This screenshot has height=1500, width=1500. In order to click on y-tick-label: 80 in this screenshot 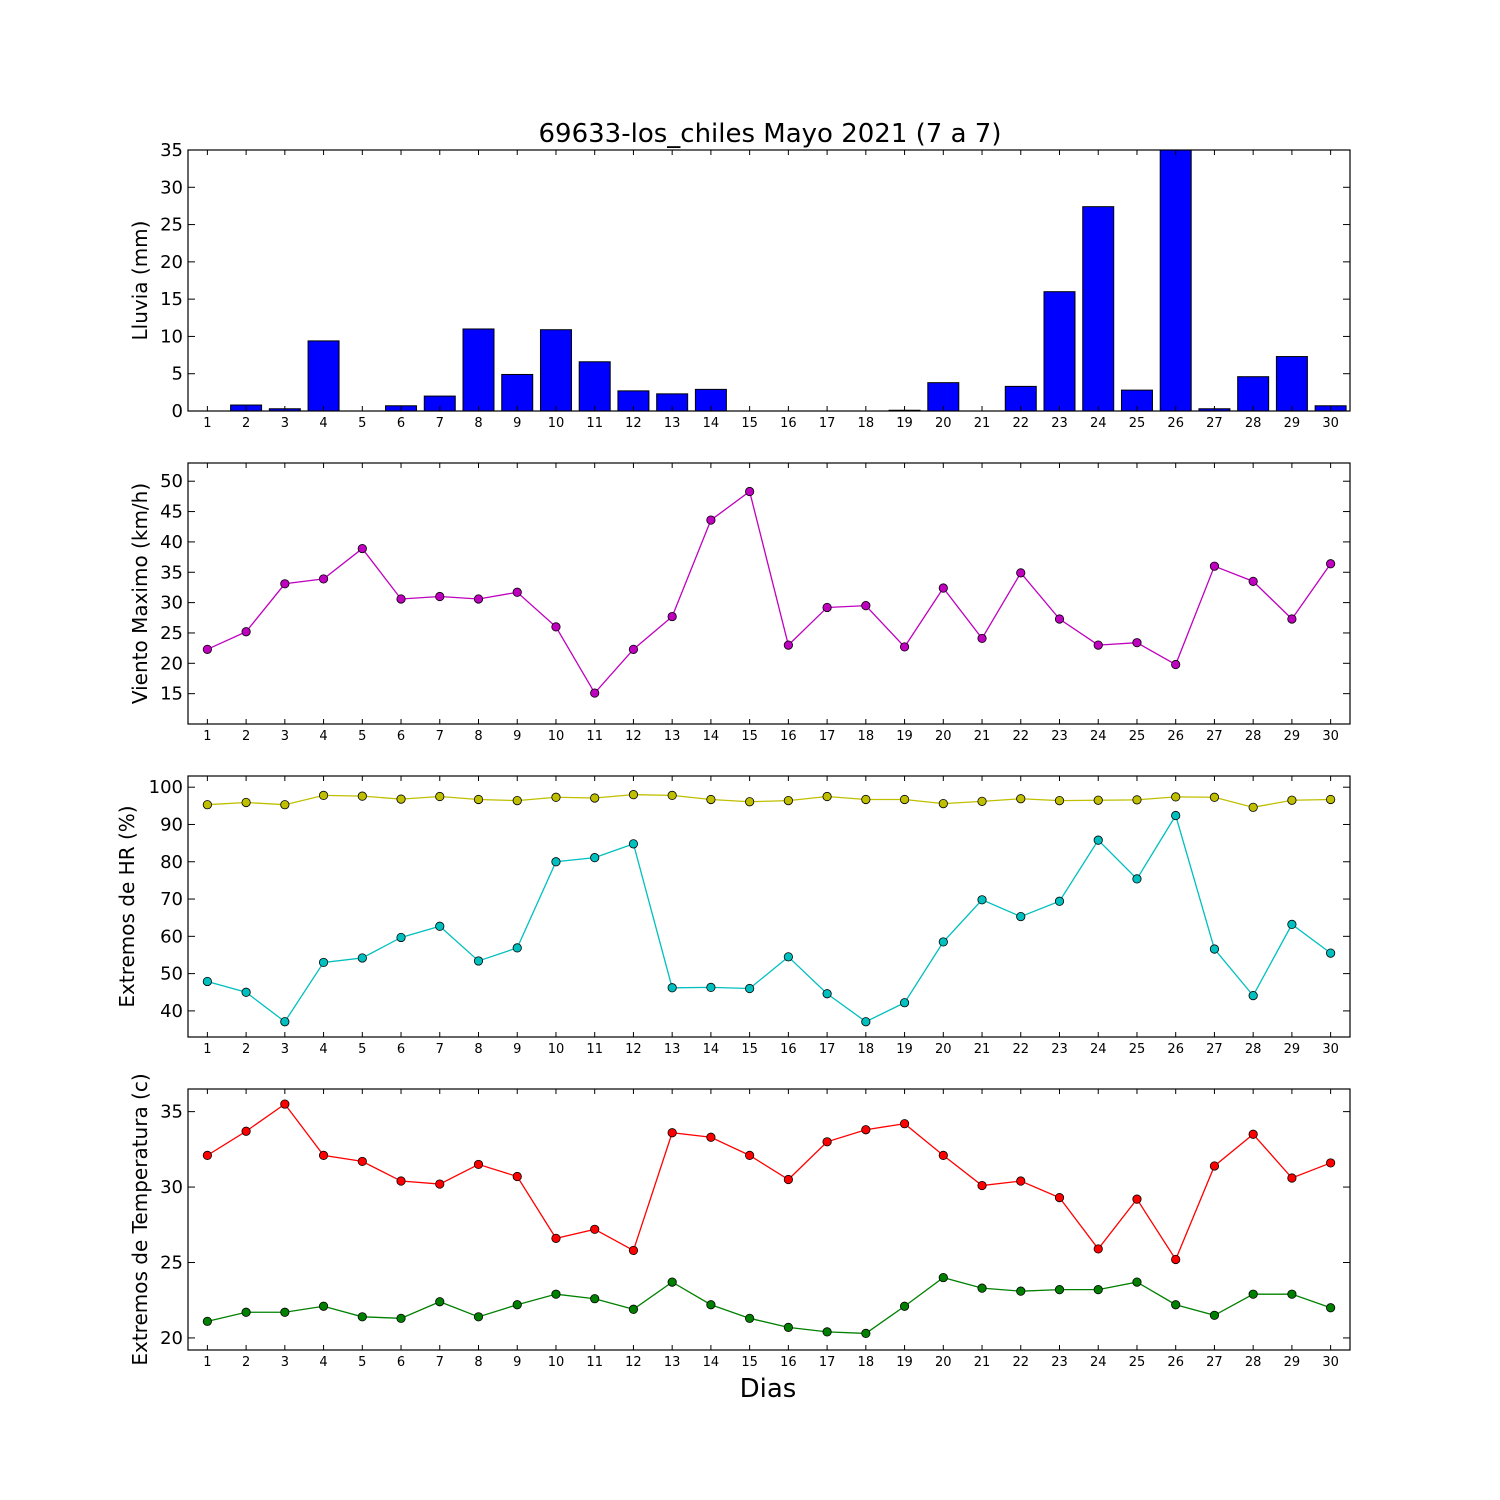, I will do `click(171, 862)`.